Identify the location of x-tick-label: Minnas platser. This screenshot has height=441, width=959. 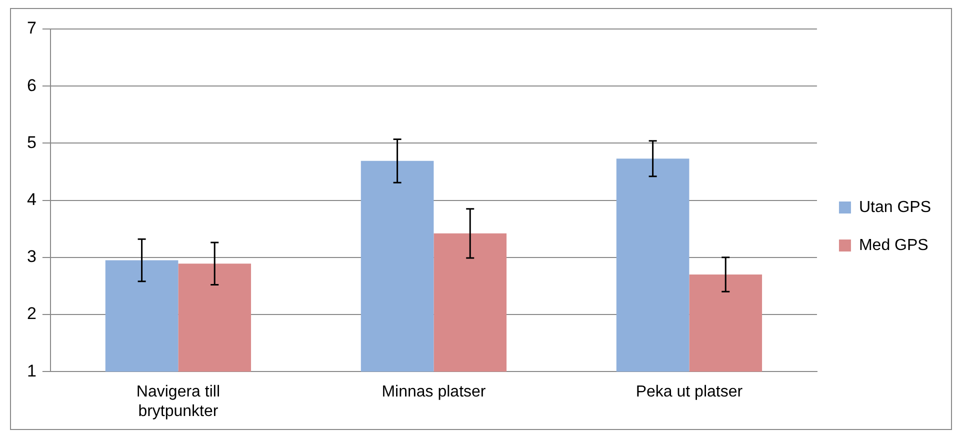
(434, 392).